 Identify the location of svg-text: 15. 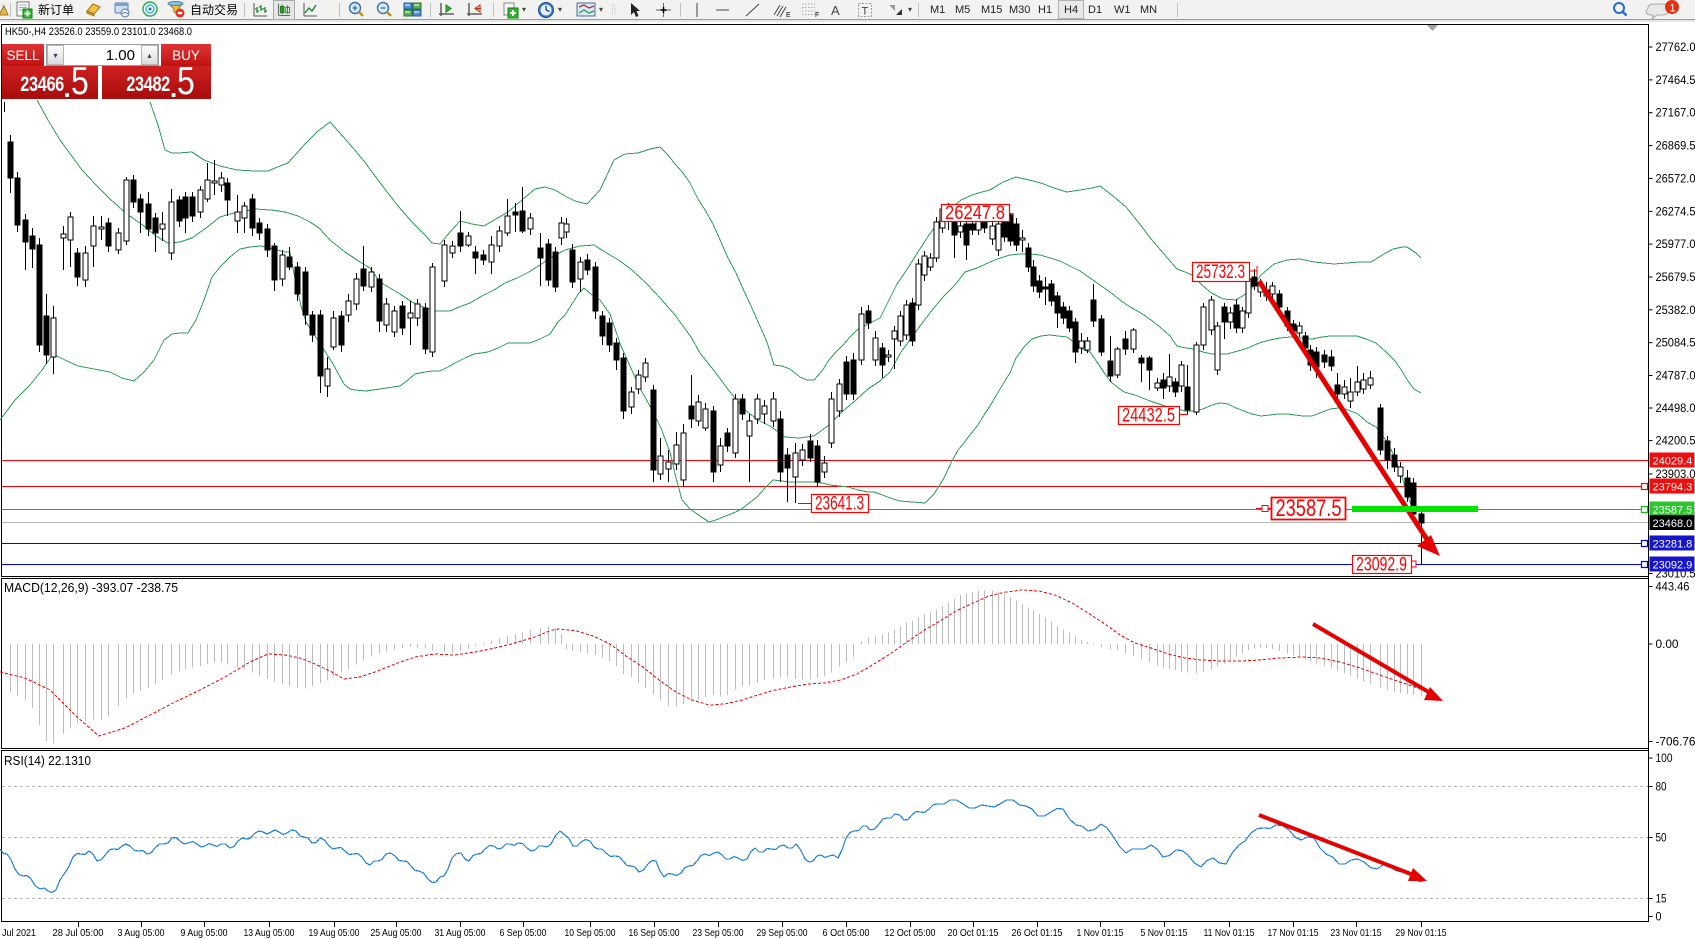
(1661, 900).